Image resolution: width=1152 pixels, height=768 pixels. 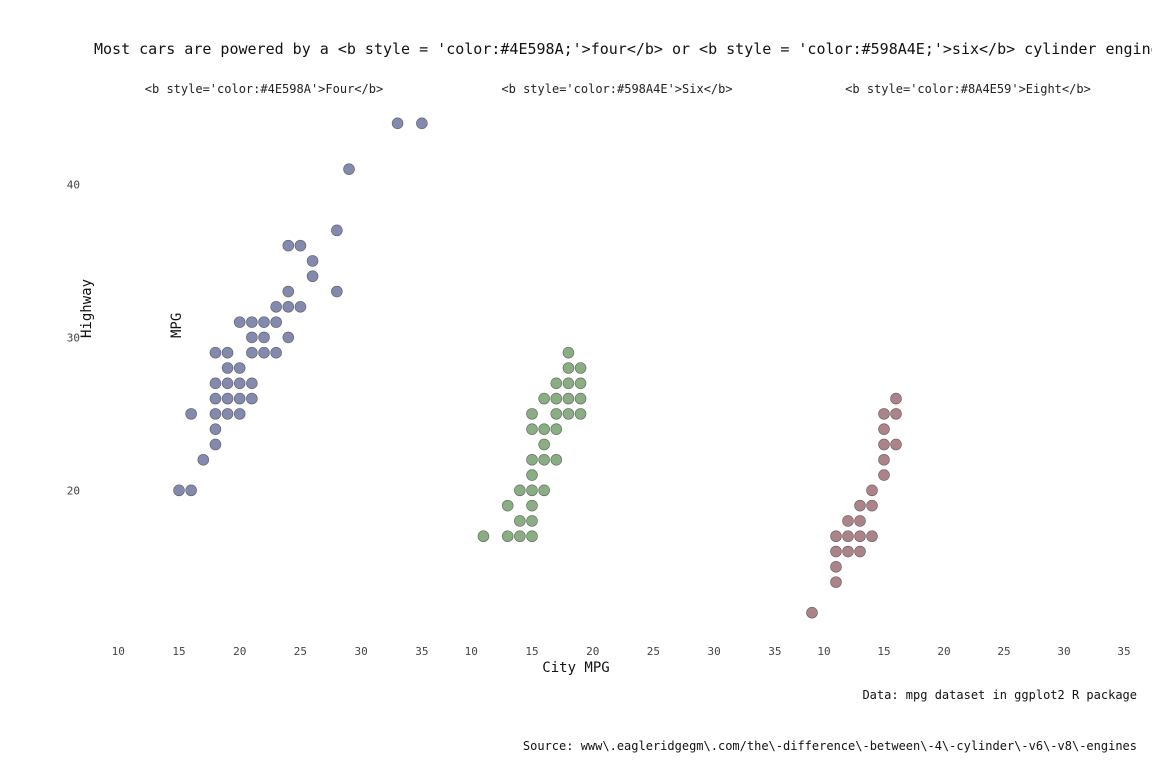 I want to click on x-tick-label-1-1: 15, so click(x=531, y=651).